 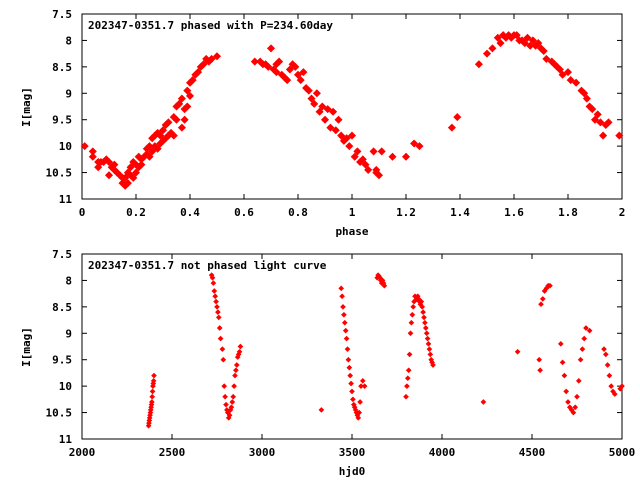 I want to click on y-axis-title: I[mag], so click(x=26, y=347).